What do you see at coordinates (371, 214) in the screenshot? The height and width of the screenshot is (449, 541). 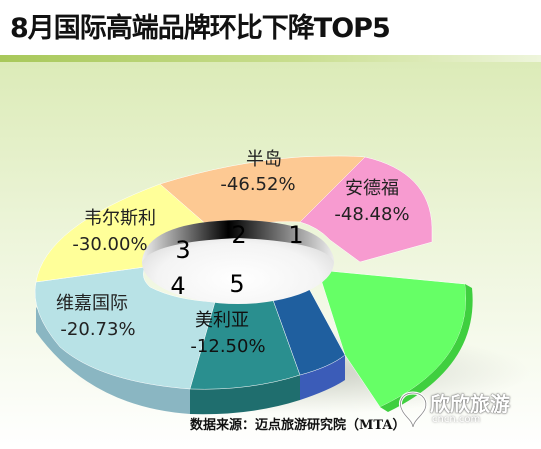 I see `label-value-andefu: -48.48%` at bounding box center [371, 214].